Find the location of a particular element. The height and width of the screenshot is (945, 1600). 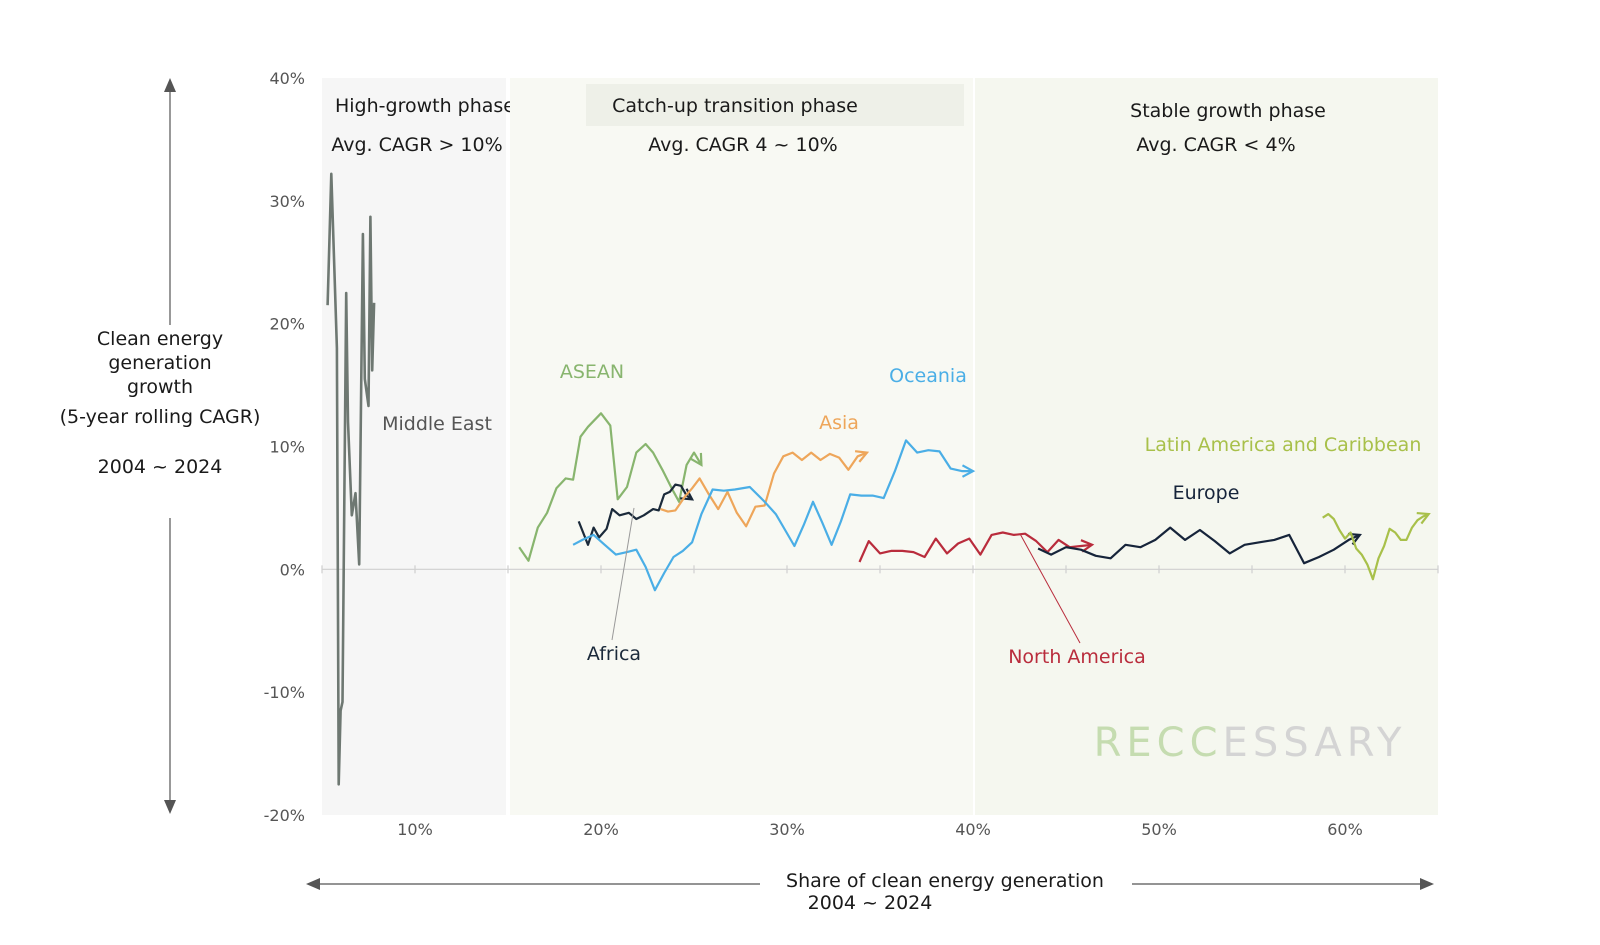

series-line-latin-america-and-caribbean is located at coordinates (1376, 546).